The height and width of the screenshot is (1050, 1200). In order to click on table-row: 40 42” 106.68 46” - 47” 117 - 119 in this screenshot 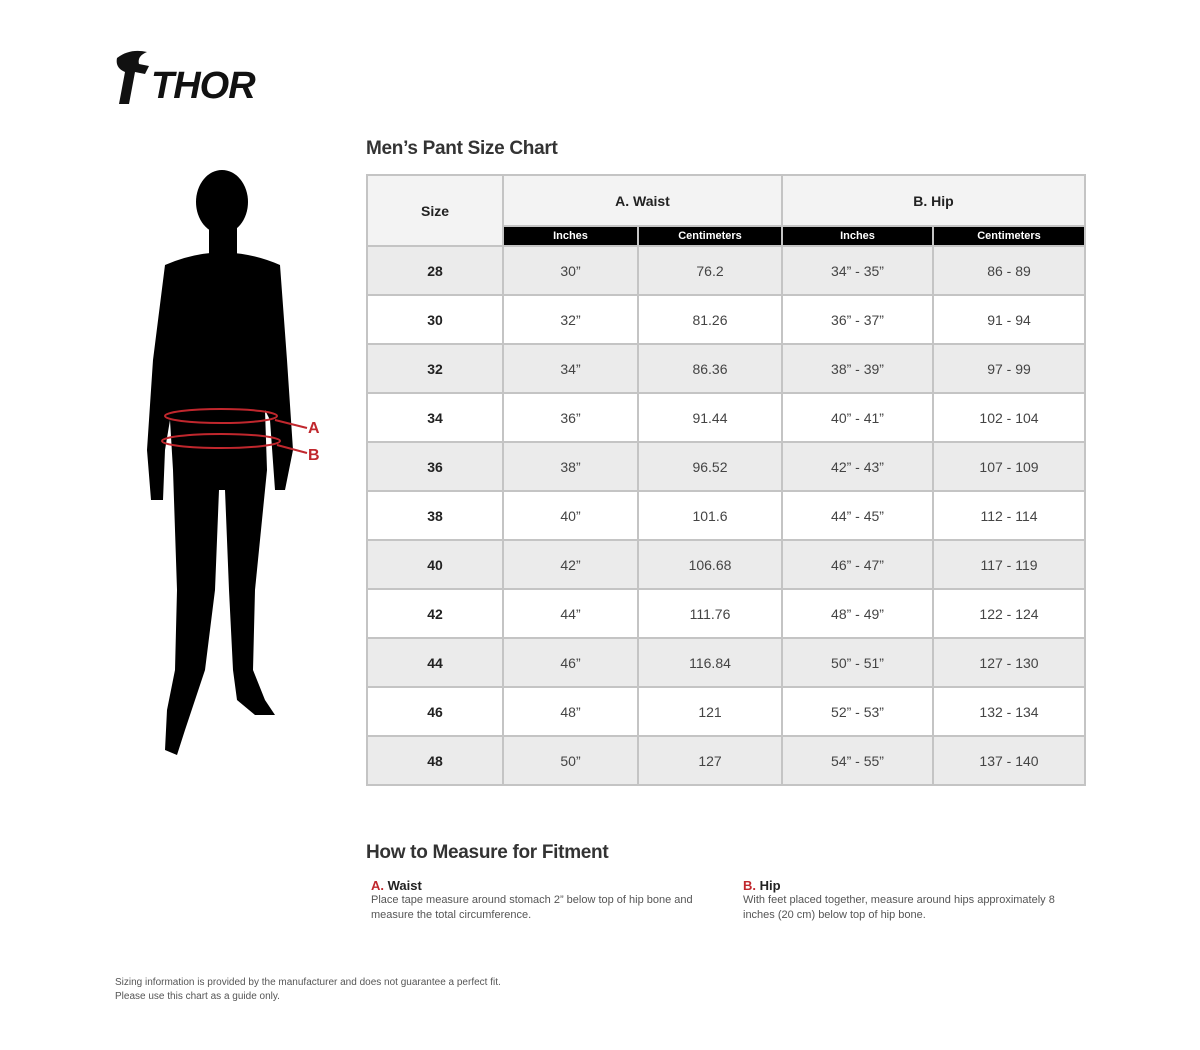, I will do `click(726, 564)`.